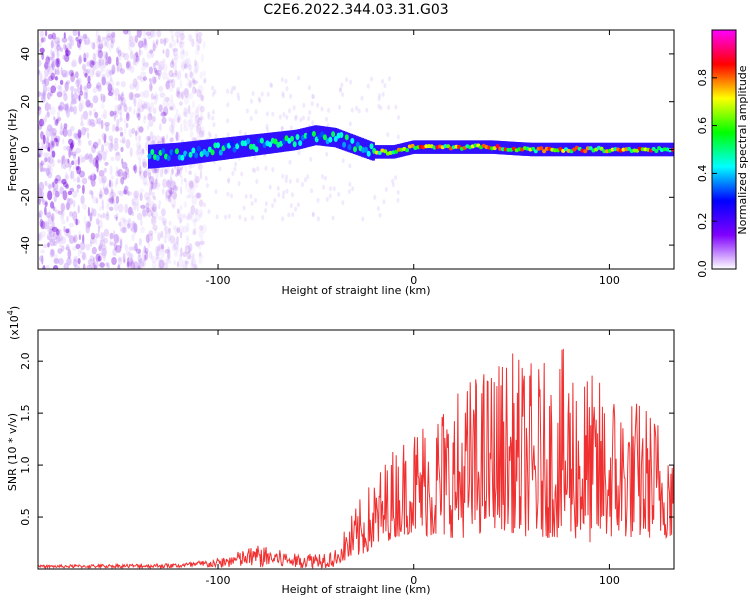  I want to click on colorbar-tick-label: 0.0, so click(702, 269).